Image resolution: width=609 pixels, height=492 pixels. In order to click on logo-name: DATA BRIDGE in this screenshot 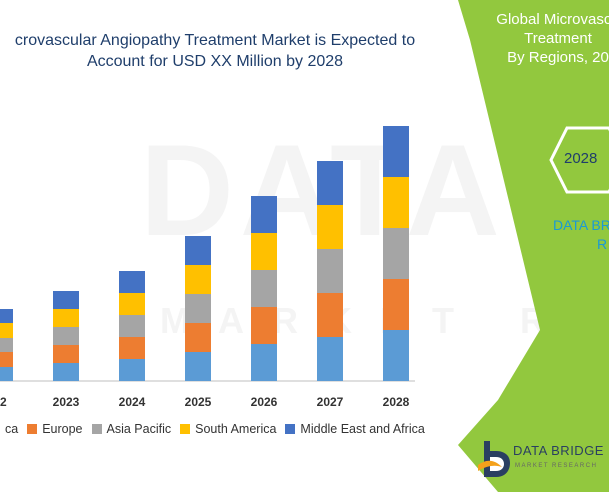, I will do `click(558, 450)`.